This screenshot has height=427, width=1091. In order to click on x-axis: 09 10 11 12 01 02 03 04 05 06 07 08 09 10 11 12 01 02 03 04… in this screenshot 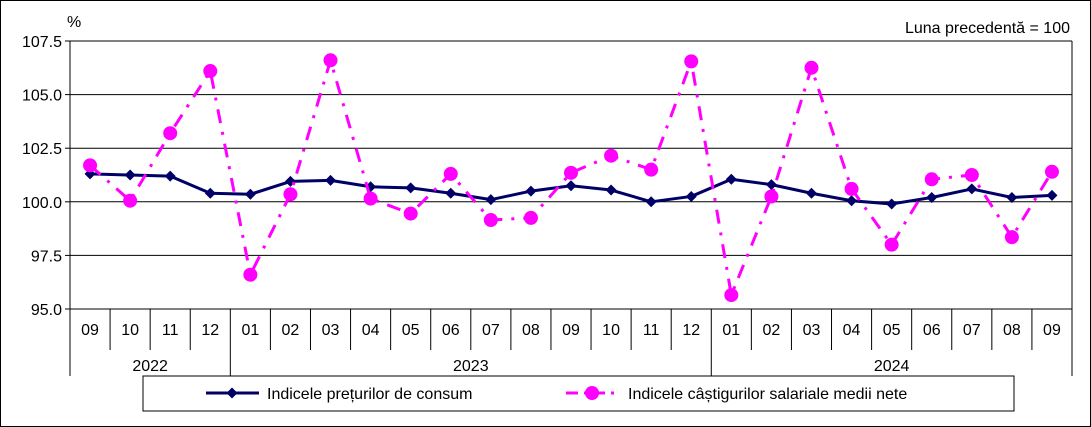, I will do `click(571, 342)`.